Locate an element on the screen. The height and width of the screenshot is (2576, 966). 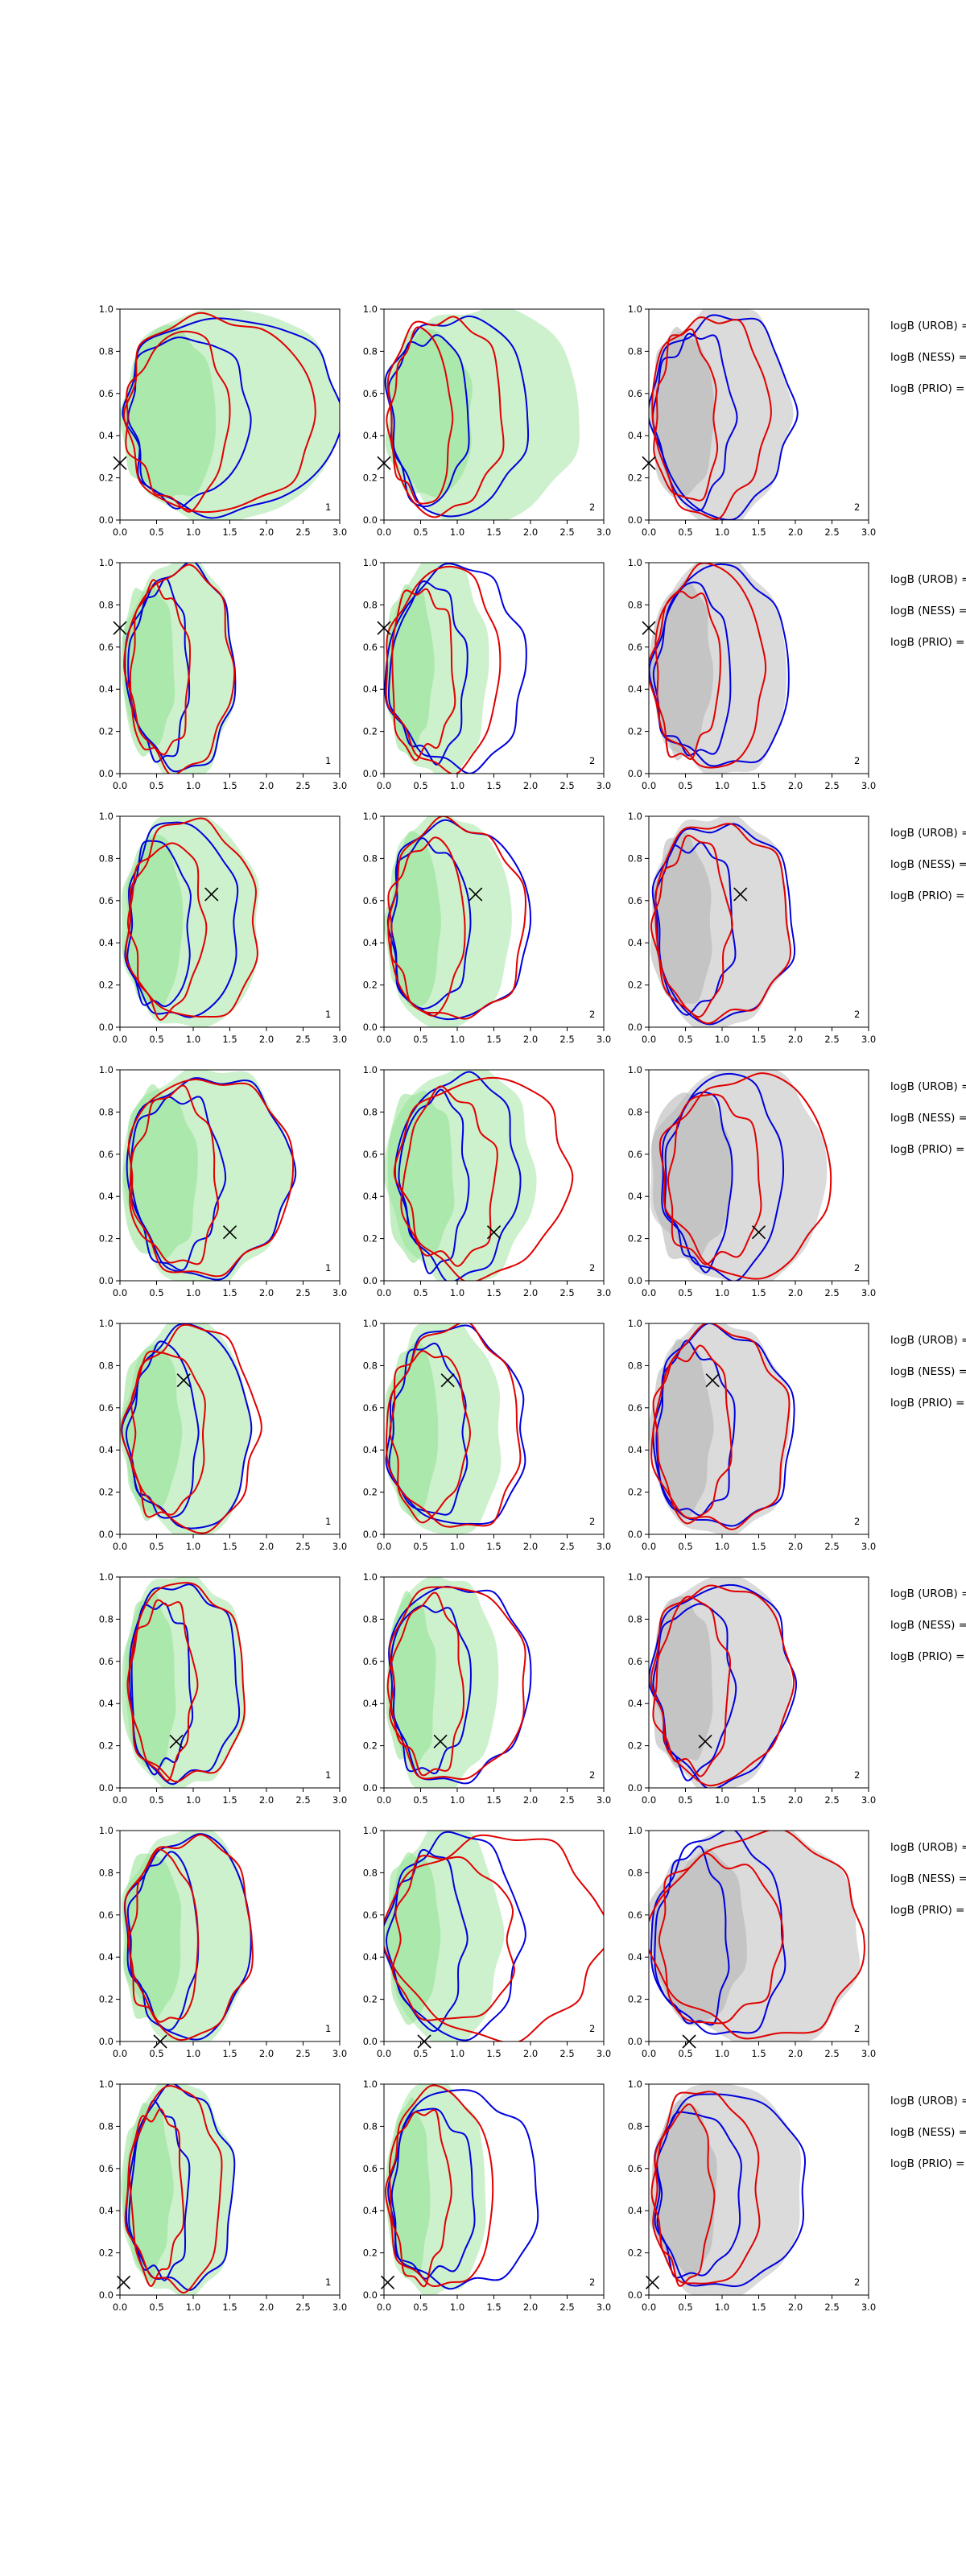
panel-r2-c2: 0.0 0.5 1.0 1.5 2.0 2.5 3.0 0.0 0.2 0.4 0.6 0.8 1.0 2 is located at coordinates (487, 674).